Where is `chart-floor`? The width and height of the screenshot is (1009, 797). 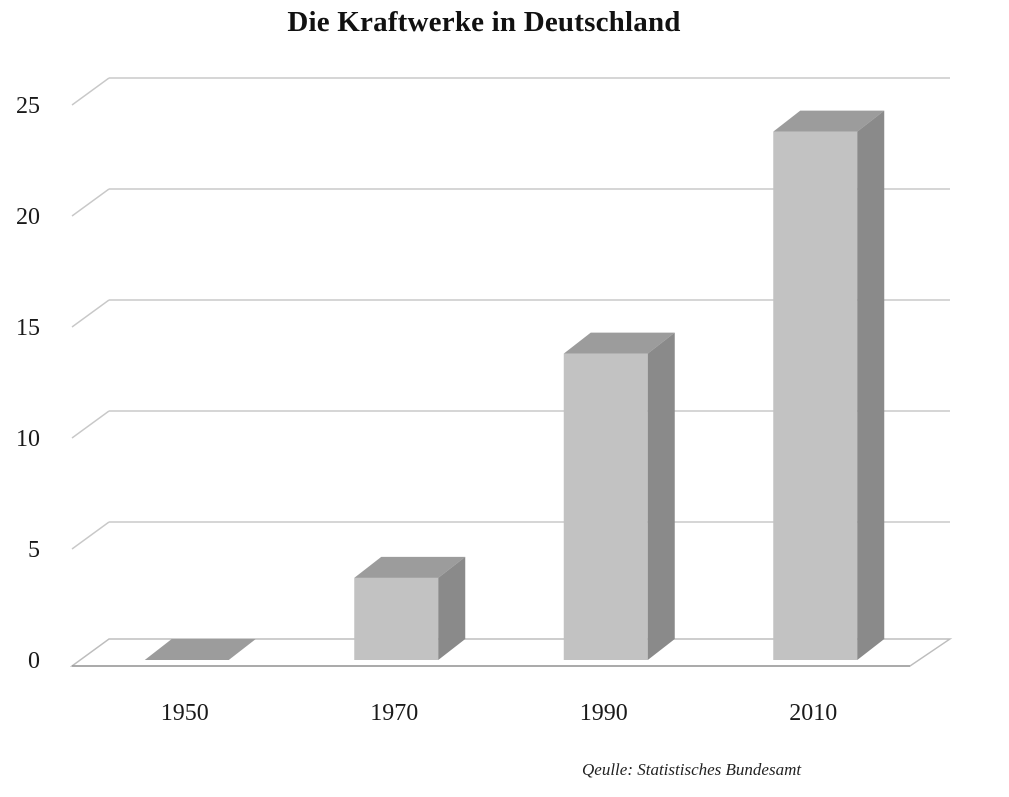 chart-floor is located at coordinates (511, 652).